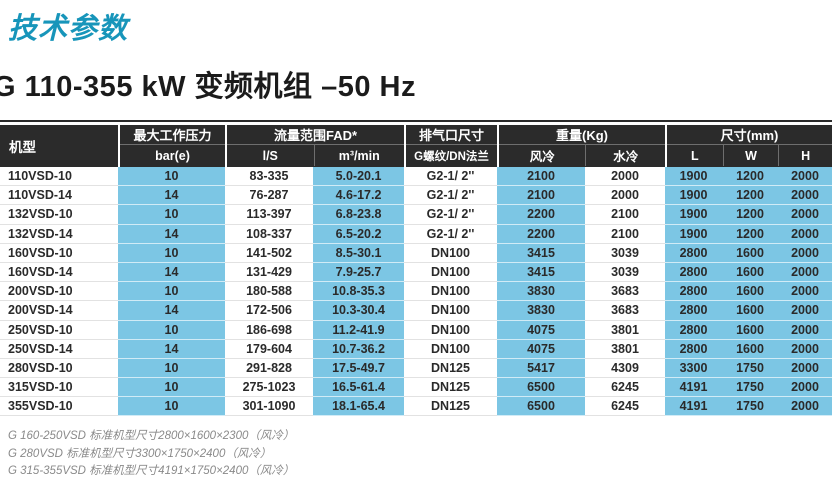 The width and height of the screenshot is (832, 478). Describe the element at coordinates (581, 146) in the screenshot. I see `header-group-weight: 重量(Kg) 风冷 水冷` at that location.